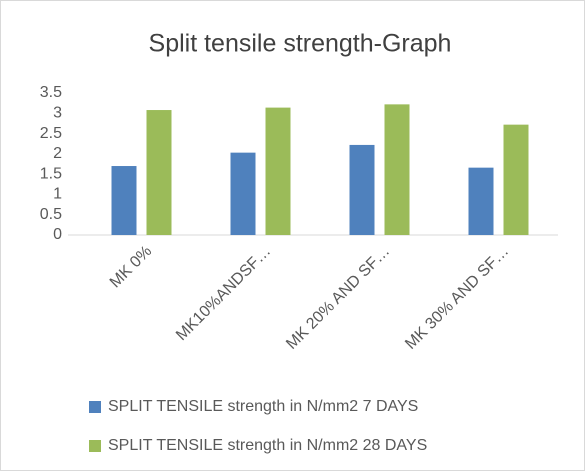 This screenshot has width=587, height=473. I want to click on chart-title: Split tensile strength-Graph, so click(300, 44).